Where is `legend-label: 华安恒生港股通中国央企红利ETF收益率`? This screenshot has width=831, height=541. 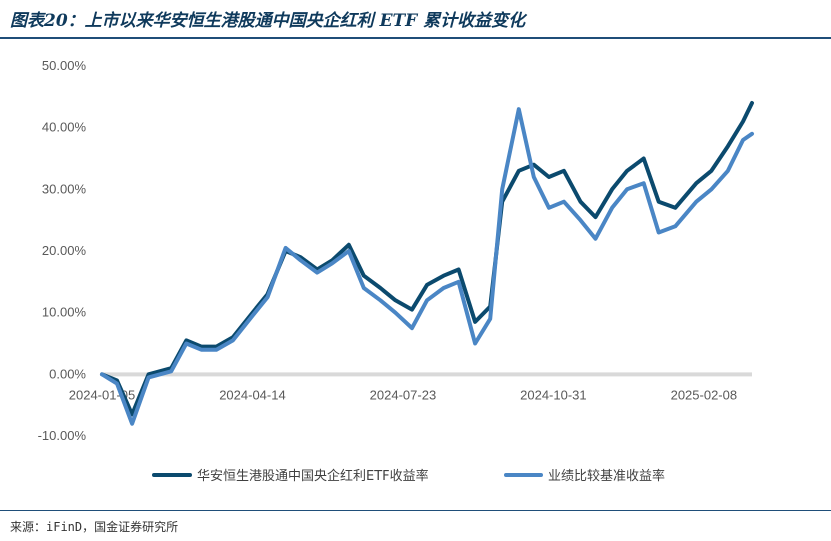
legend-label: 华安恒生港股通中国央企红利ETF收益率 is located at coordinates (313, 476).